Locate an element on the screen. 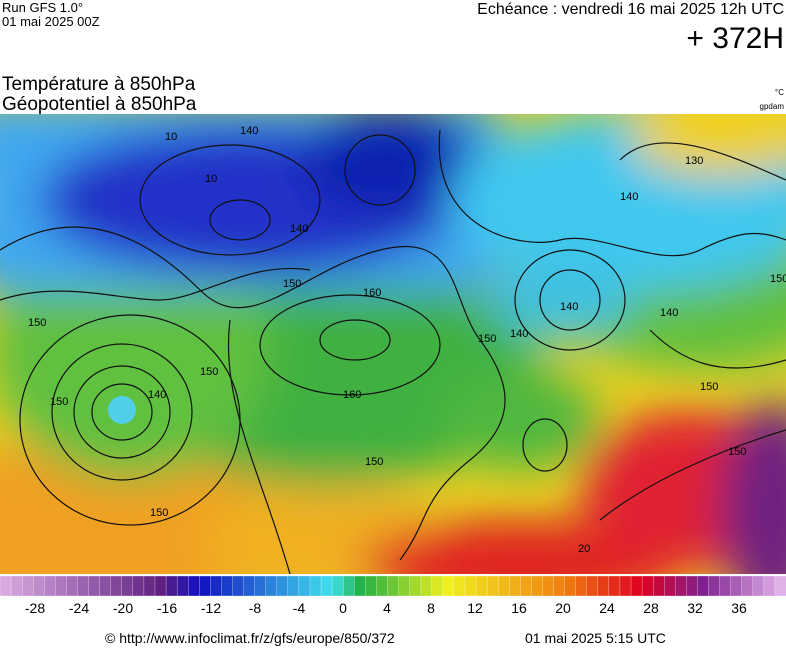 This screenshot has width=786, height=648. colorbar-tick-label: 8 is located at coordinates (431, 608).